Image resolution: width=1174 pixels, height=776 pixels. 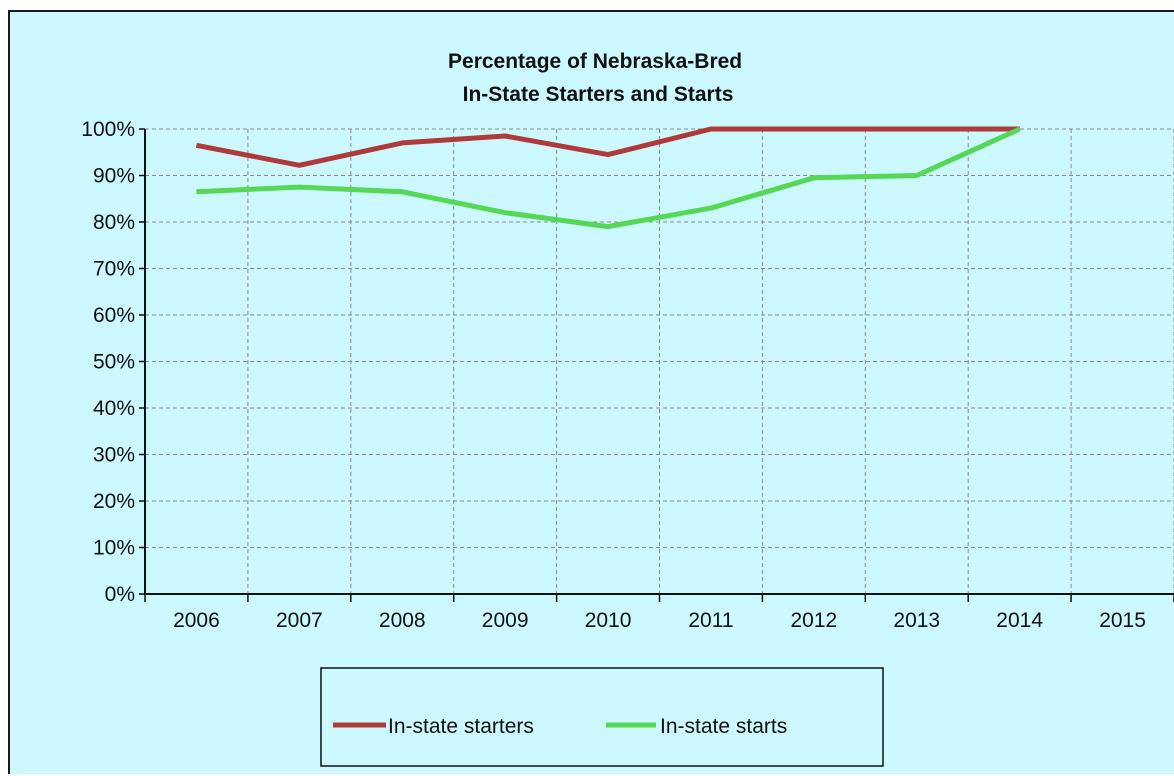 What do you see at coordinates (710, 620) in the screenshot?
I see `x-tick-label: 2011` at bounding box center [710, 620].